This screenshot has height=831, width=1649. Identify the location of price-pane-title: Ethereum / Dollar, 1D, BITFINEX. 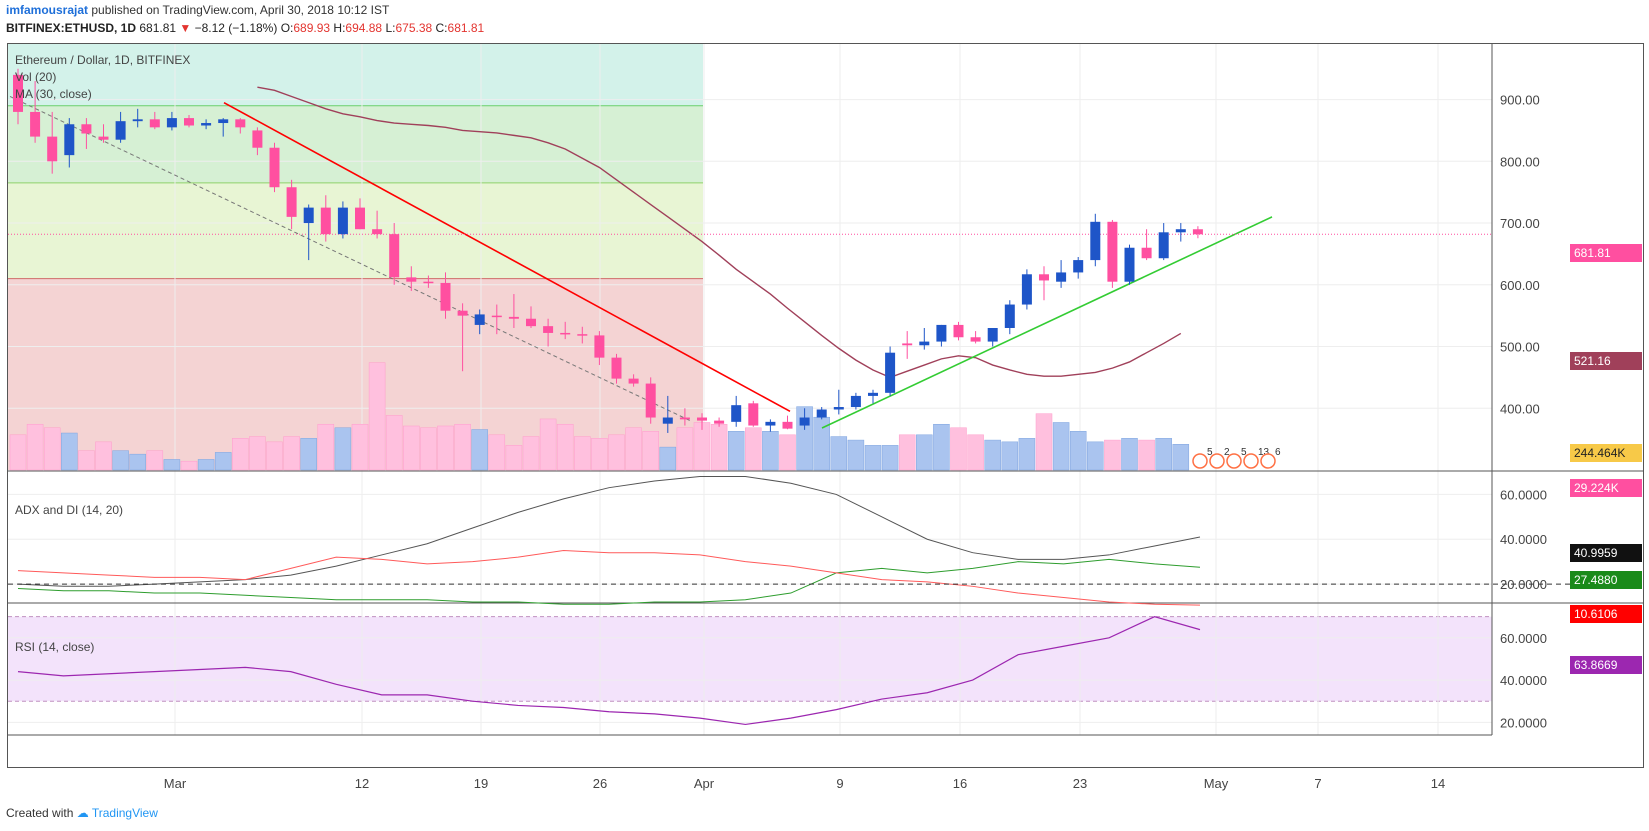
(103, 60).